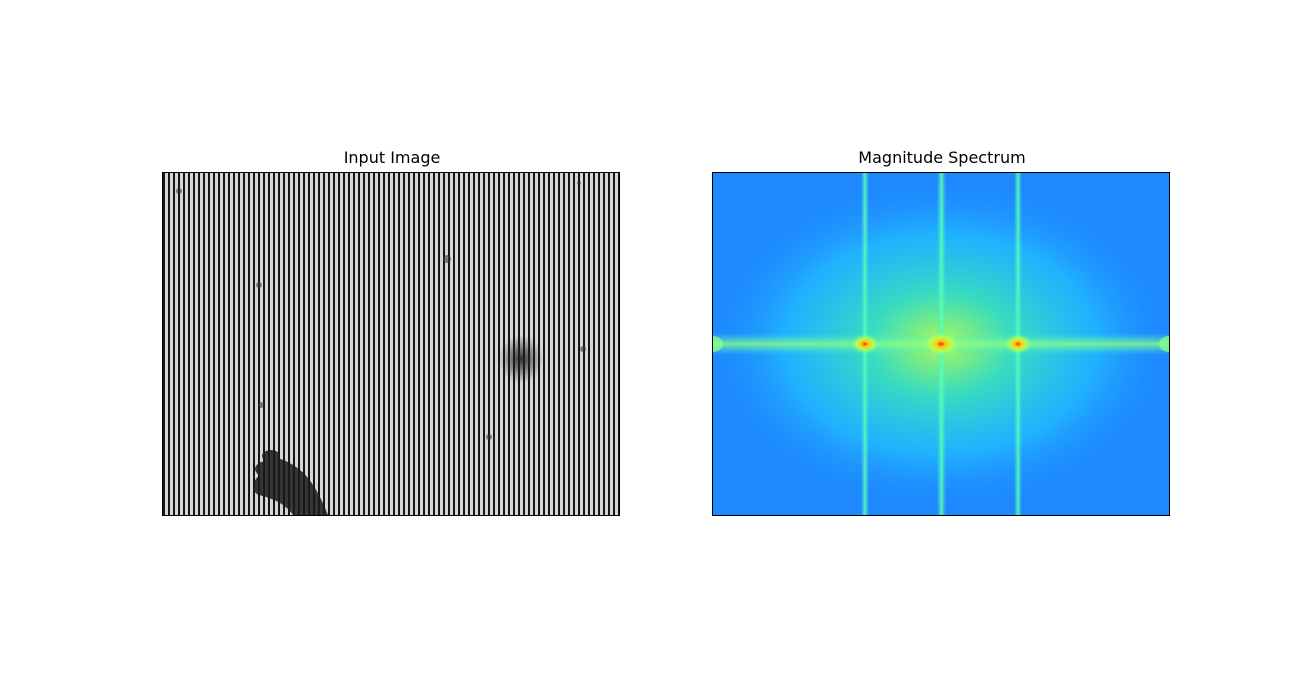  Describe the element at coordinates (290, 482) in the screenshot. I see `hand-shape` at that location.